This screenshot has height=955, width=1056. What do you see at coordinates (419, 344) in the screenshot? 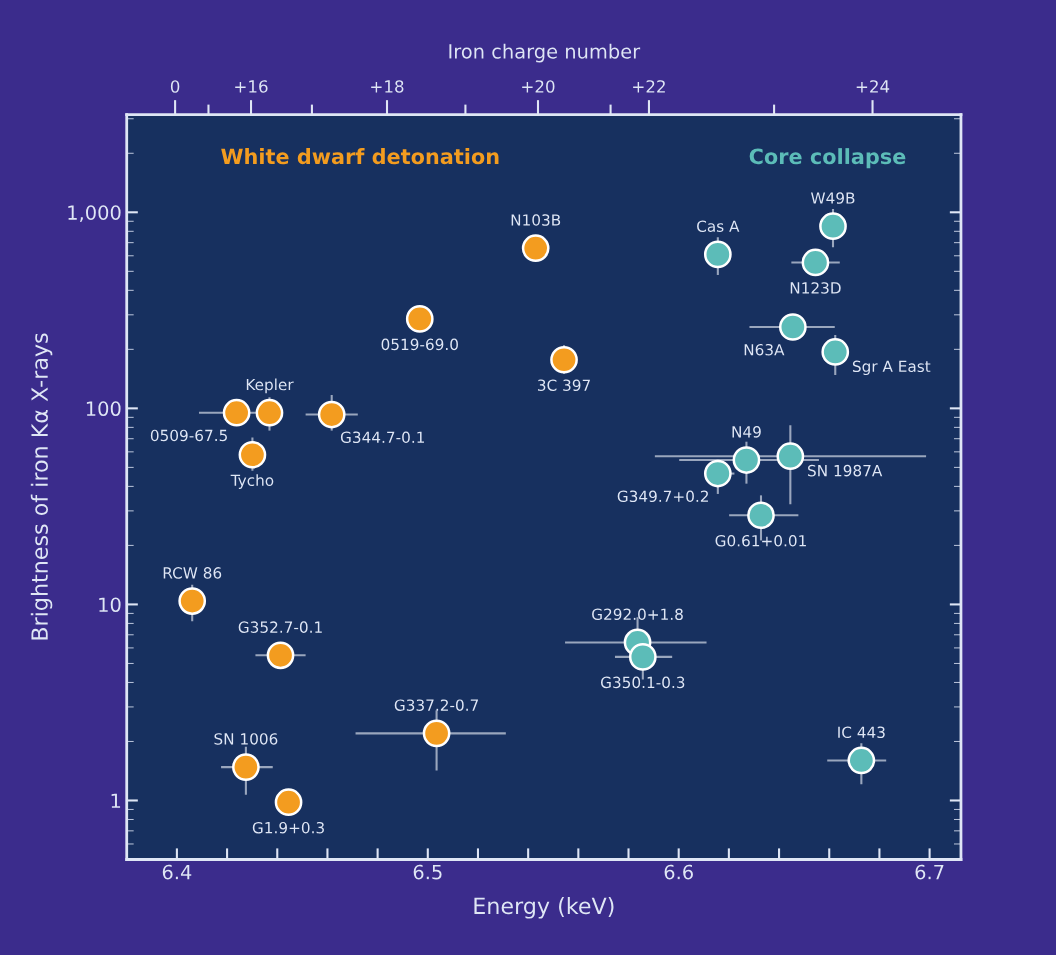
I see `annotation: 0519-69.0` at bounding box center [419, 344].